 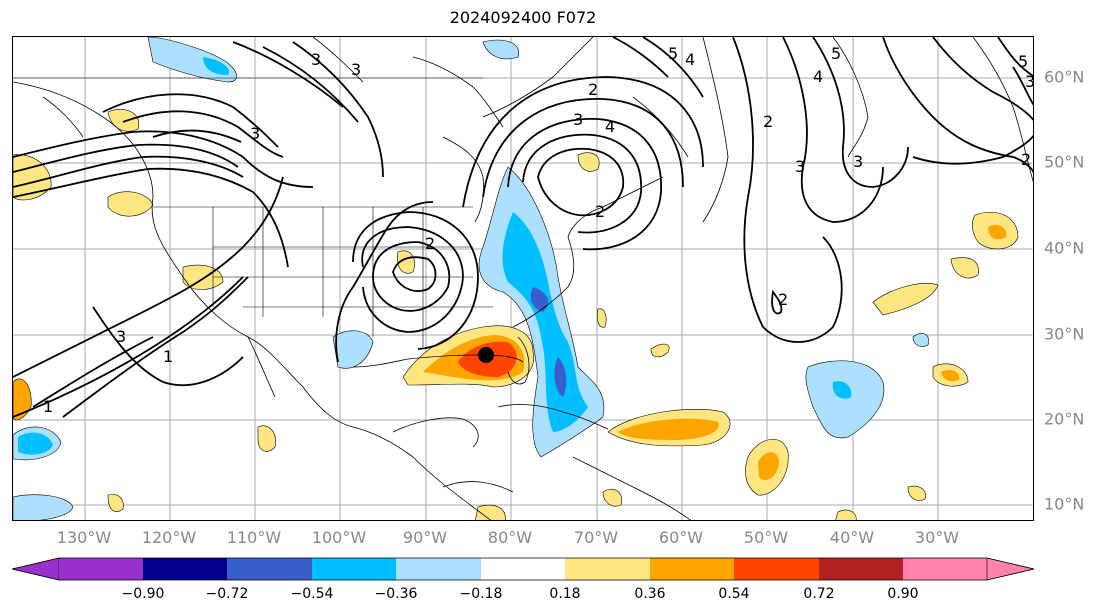 What do you see at coordinates (734, 594) in the screenshot?
I see `colorbar-tick-label: 0.54` at bounding box center [734, 594].